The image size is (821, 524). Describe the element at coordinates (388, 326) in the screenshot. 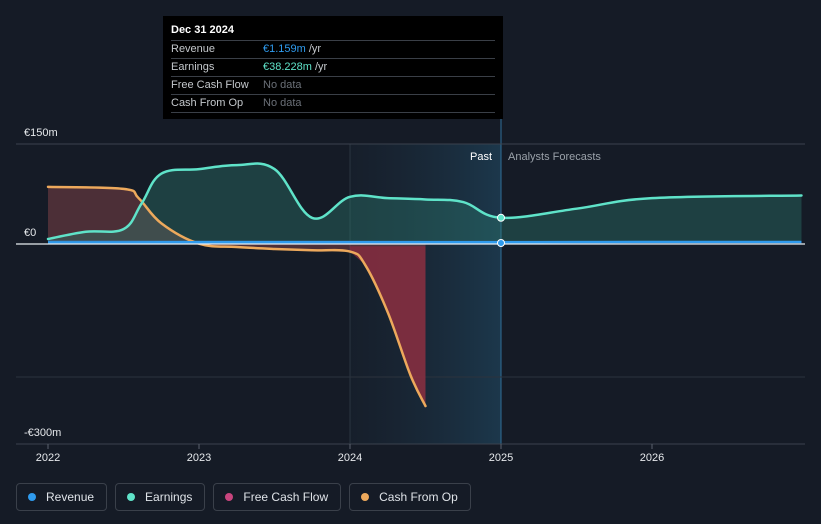

I see `free-cash-flow-area` at that location.